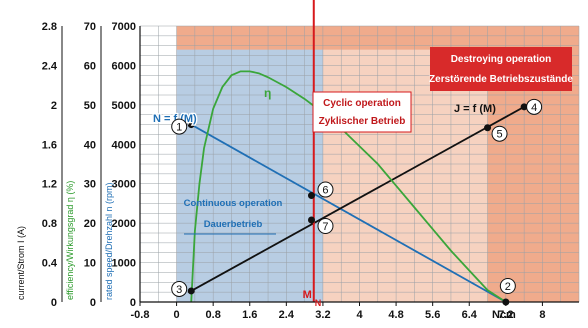  I want to click on destroying-label-de: Zerstörende Betriebszustände, so click(501, 79).